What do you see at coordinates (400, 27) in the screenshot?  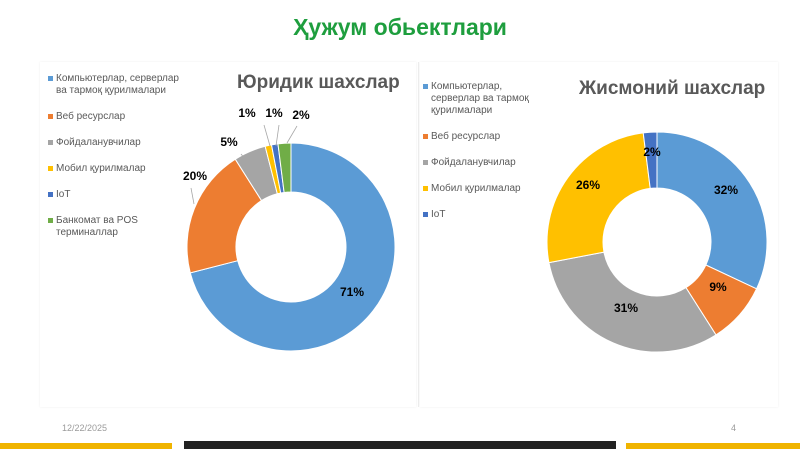 I see `slide-title: Ҳужум обьектлари` at bounding box center [400, 27].